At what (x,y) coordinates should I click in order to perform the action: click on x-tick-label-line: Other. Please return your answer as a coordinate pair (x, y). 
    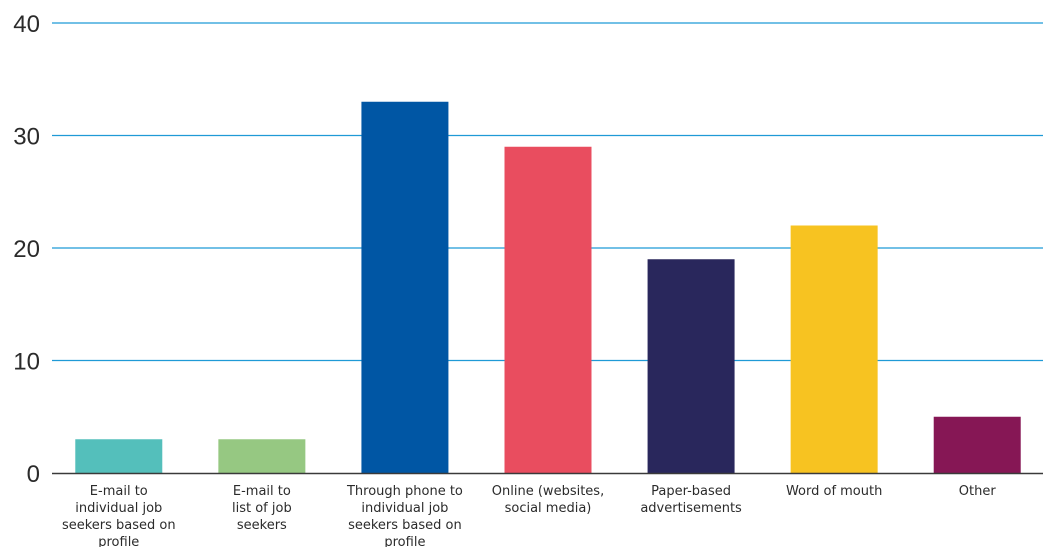
    Looking at the image, I should click on (978, 491).